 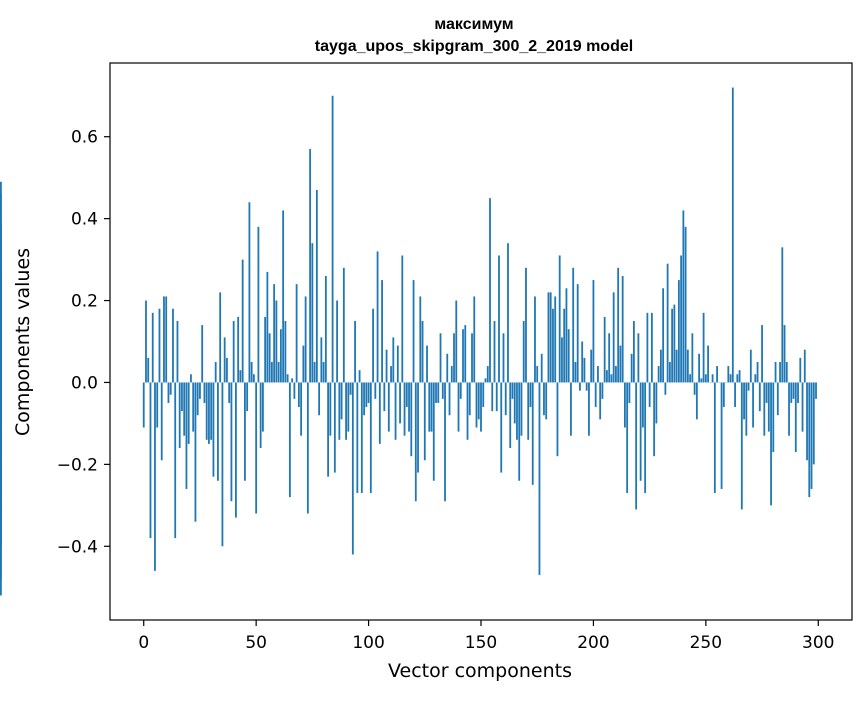 What do you see at coordinates (593, 643) in the screenshot?
I see `x-tick-label: 200` at bounding box center [593, 643].